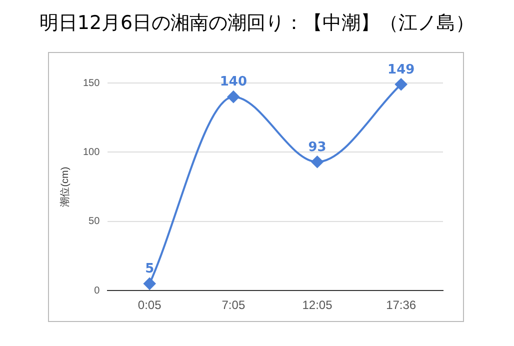 The width and height of the screenshot is (514, 346). I want to click on data-label: 93, so click(317, 147).